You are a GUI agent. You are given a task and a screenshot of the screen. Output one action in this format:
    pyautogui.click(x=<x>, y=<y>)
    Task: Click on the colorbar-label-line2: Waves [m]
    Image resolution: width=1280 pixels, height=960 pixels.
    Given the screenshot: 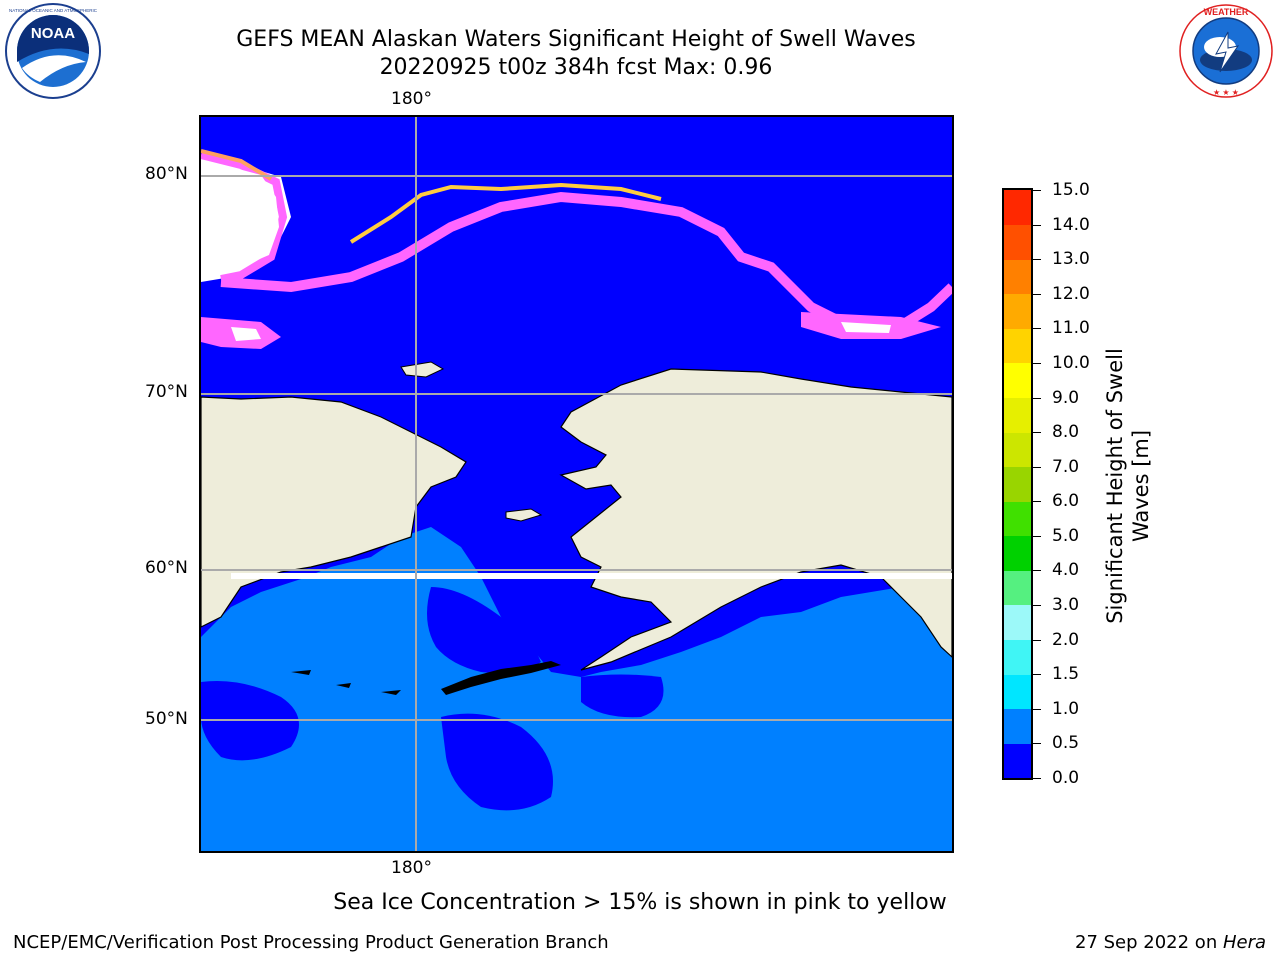 What is the action you would take?
    pyautogui.click(x=1141, y=486)
    